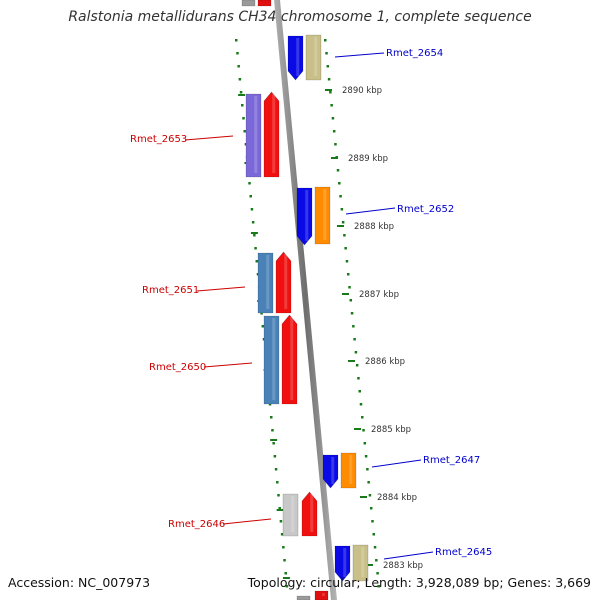 The image size is (600, 600). Describe the element at coordinates (397, 498) in the screenshot. I see `tick-label: 2884 kbp` at that location.